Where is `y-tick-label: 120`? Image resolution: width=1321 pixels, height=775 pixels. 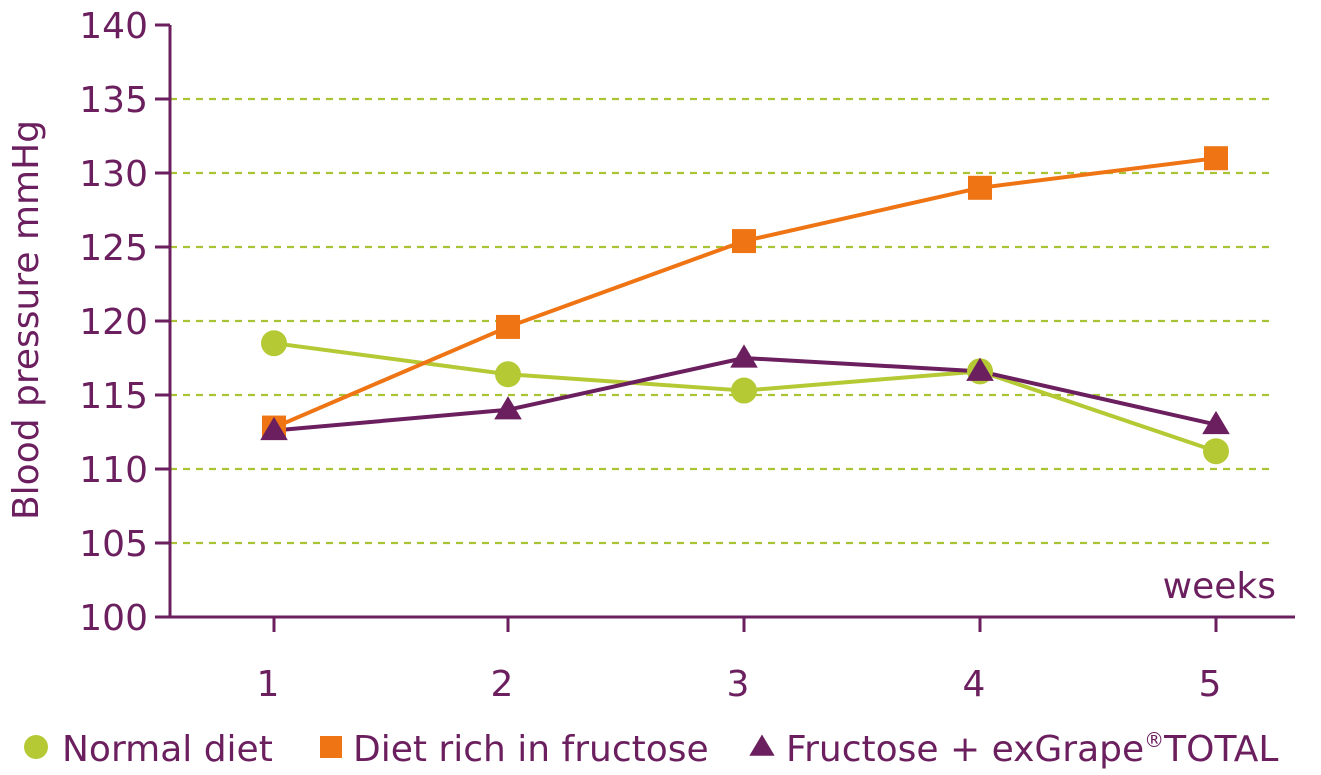
y-tick-label: 120 is located at coordinates (113, 322).